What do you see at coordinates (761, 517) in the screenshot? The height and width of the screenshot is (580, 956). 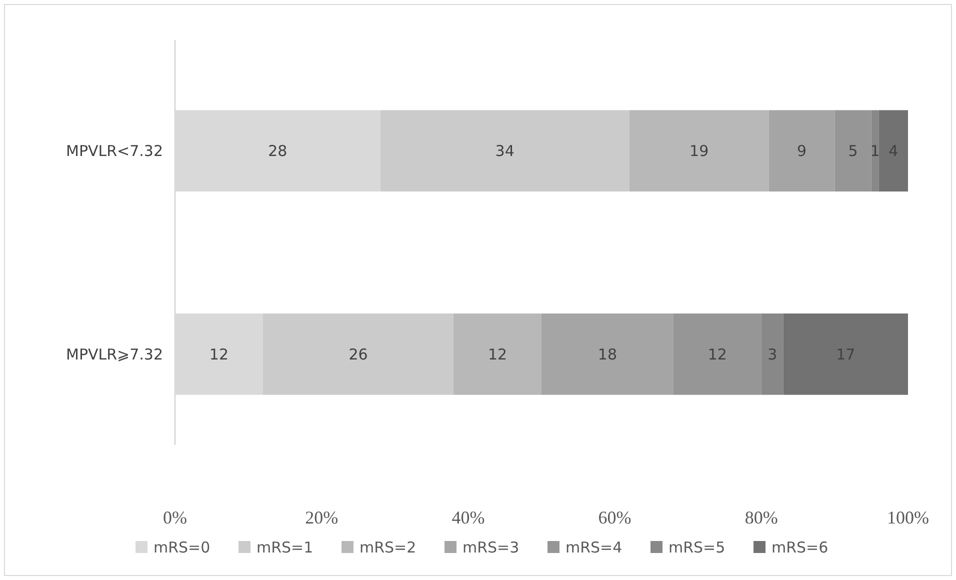 I see `x-tick-label: 80%` at bounding box center [761, 517].